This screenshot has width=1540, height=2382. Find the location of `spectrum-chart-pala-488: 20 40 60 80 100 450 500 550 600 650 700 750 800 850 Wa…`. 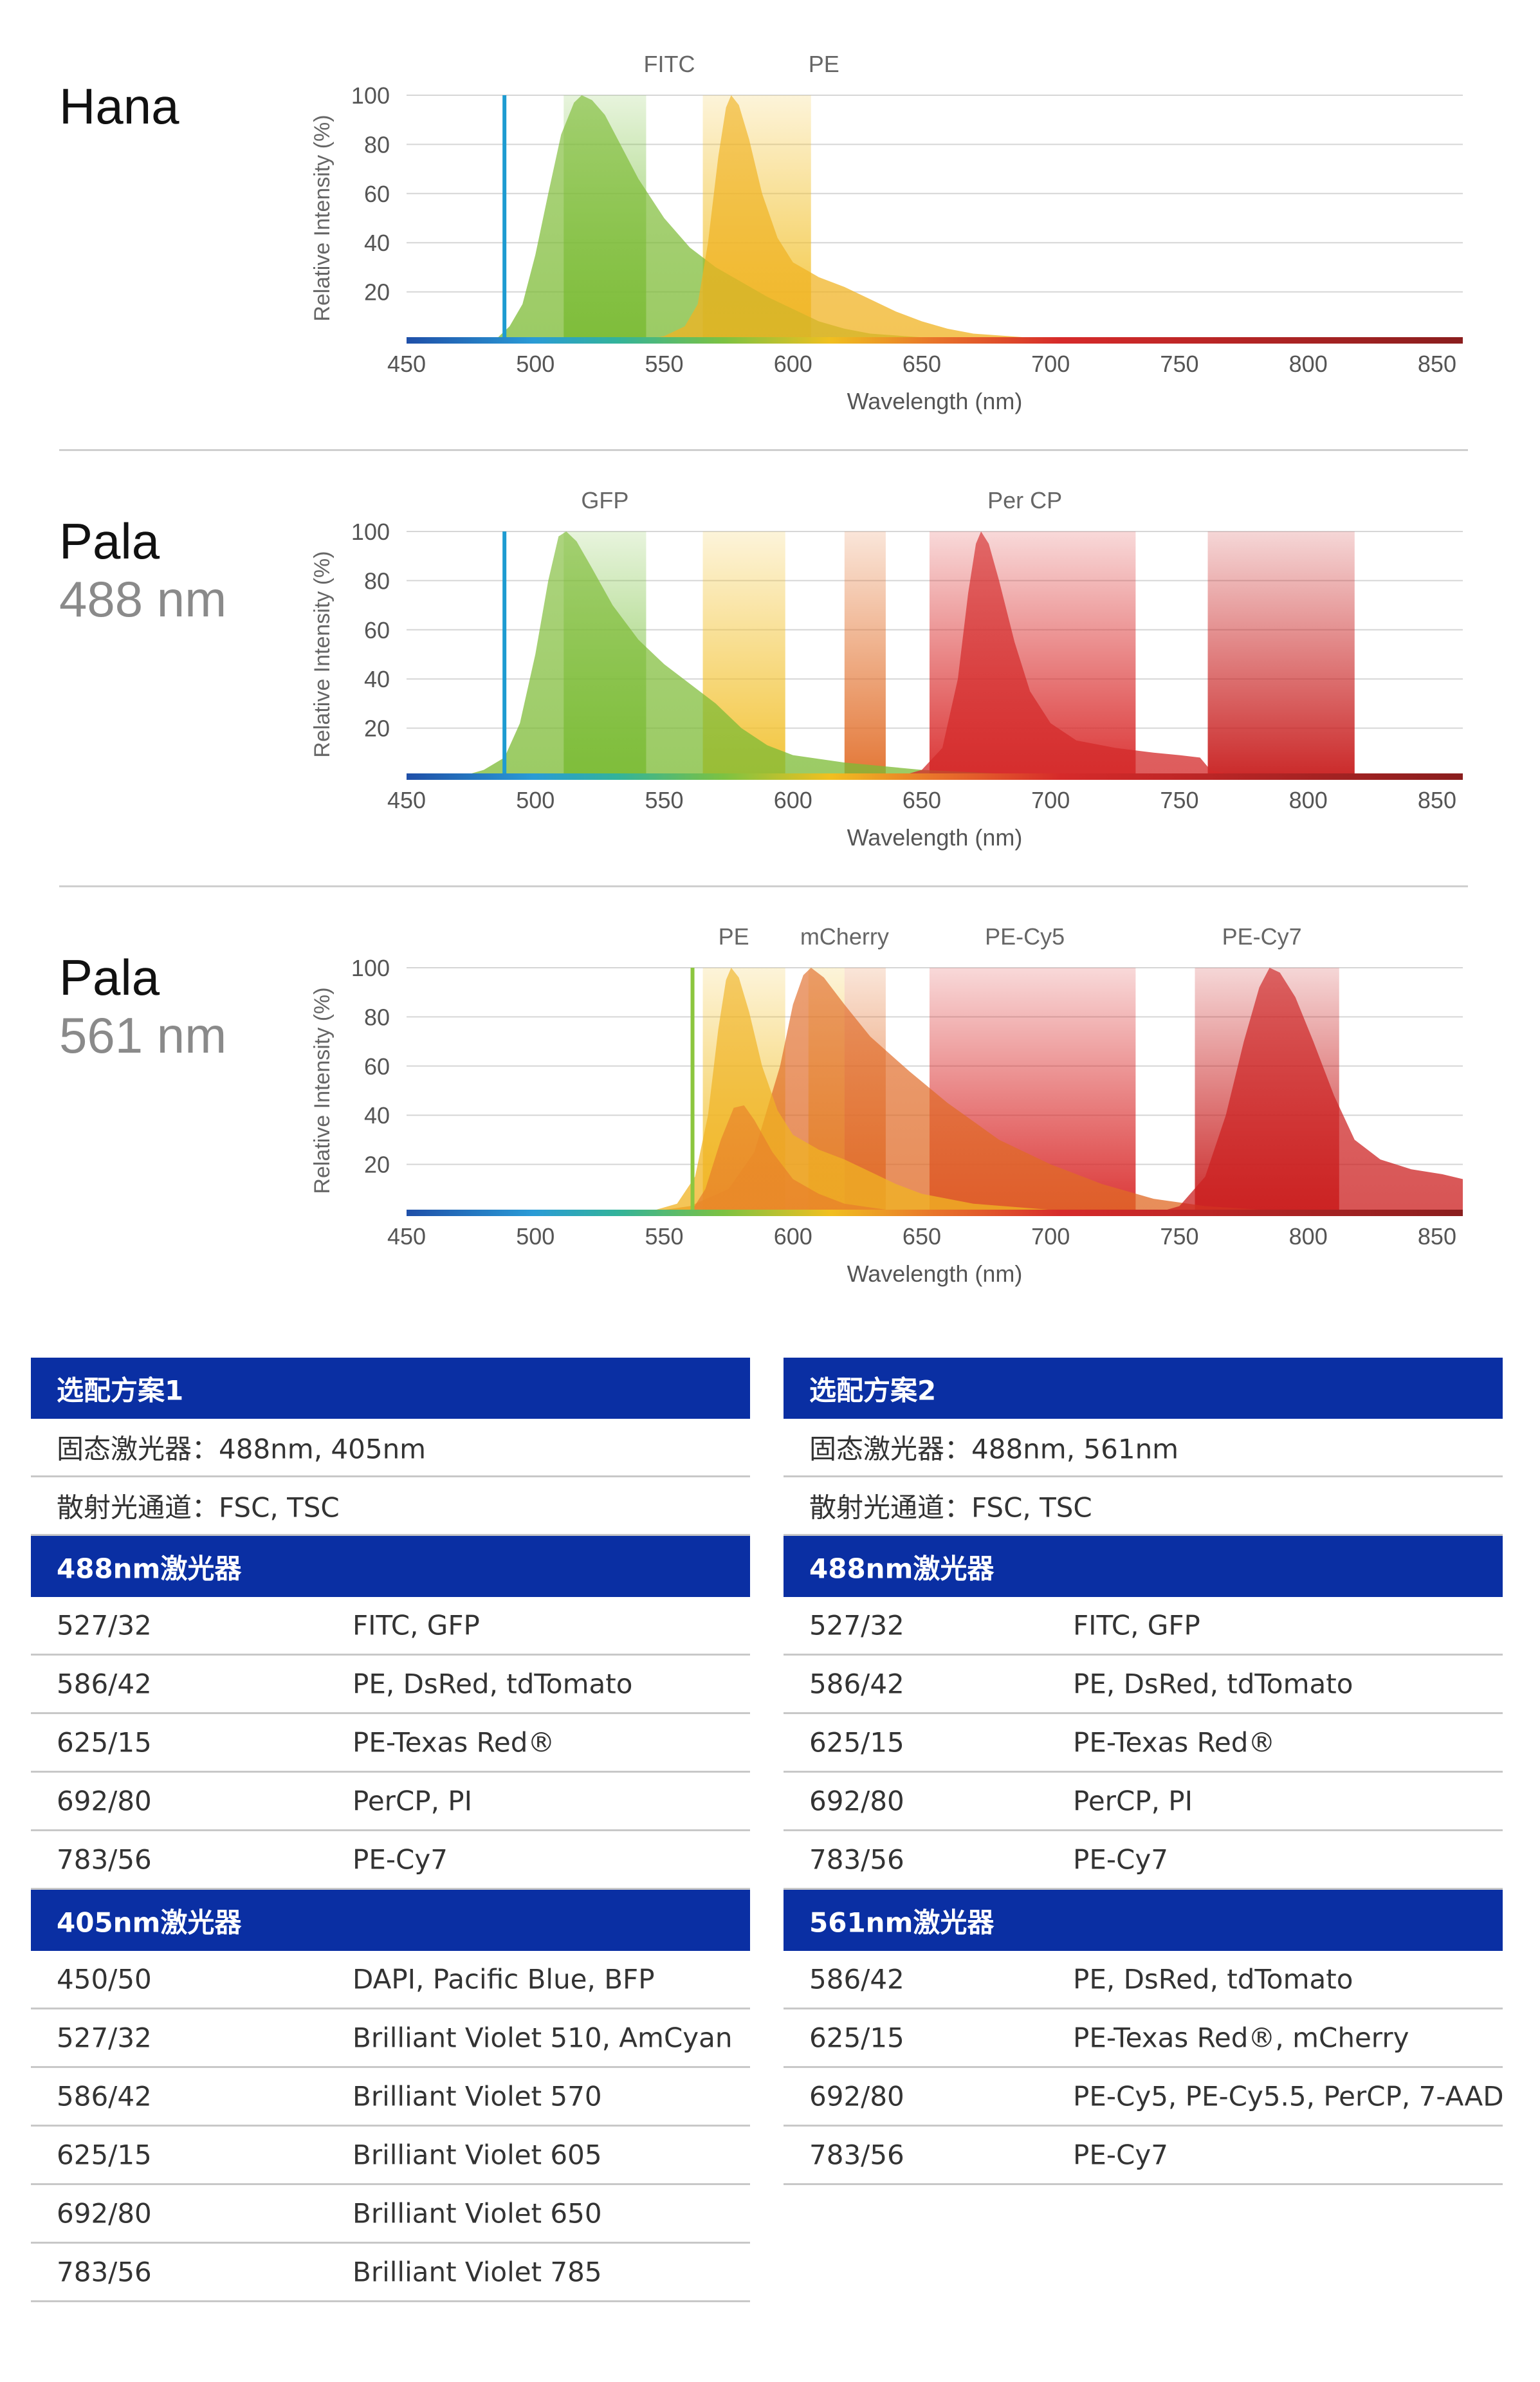

spectrum-chart-pala-488: 20 40 60 80 100 450 500 550 600 650 700 750 800 850 Wa… is located at coordinates (886, 669).